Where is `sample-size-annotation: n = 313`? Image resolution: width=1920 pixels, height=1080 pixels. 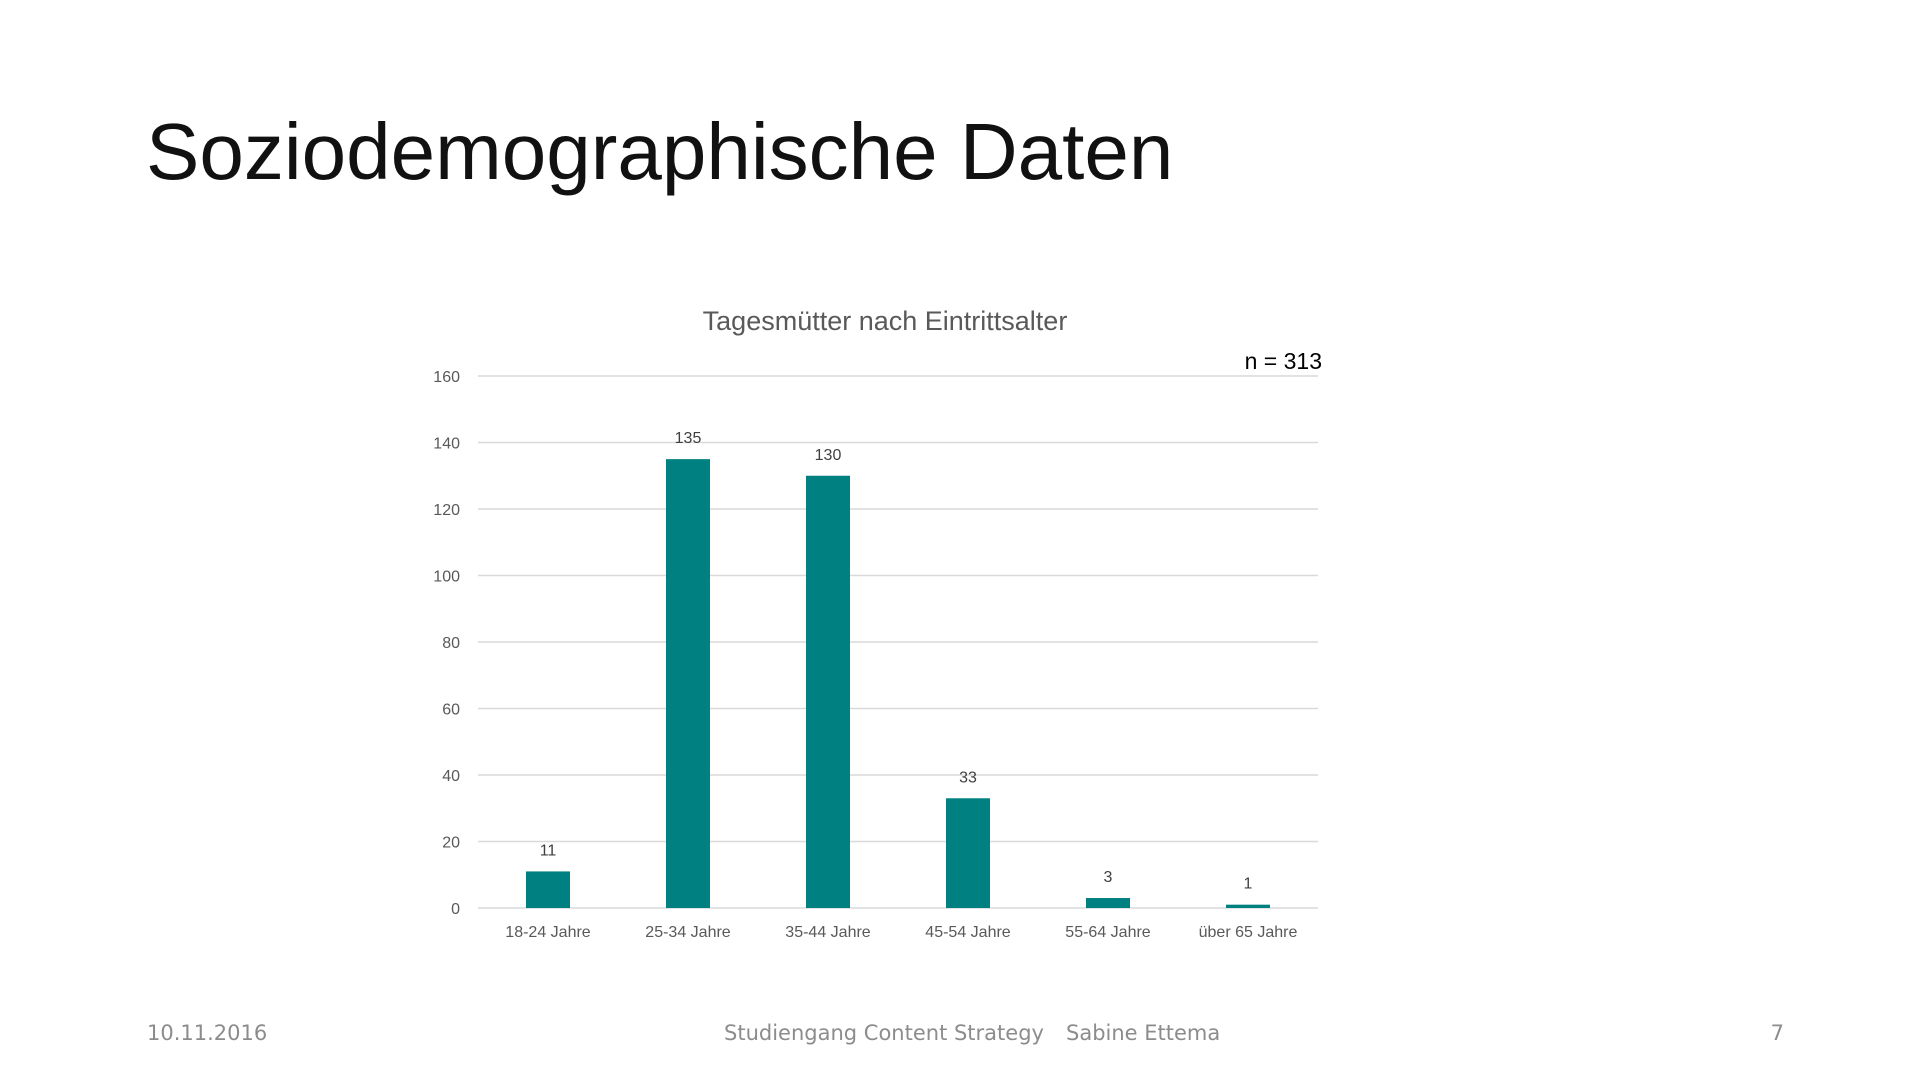 sample-size-annotation: n = 313 is located at coordinates (1283, 361).